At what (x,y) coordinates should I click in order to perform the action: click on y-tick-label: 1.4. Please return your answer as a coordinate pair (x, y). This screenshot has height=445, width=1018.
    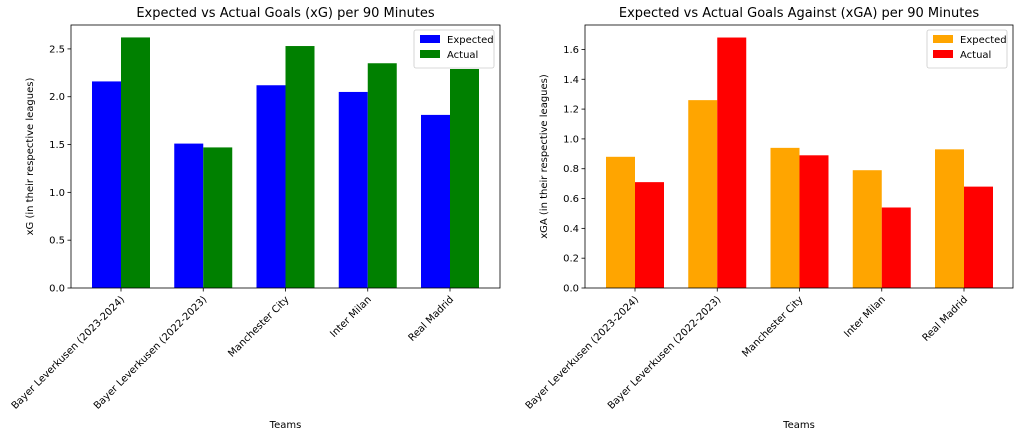
    Looking at the image, I should click on (571, 80).